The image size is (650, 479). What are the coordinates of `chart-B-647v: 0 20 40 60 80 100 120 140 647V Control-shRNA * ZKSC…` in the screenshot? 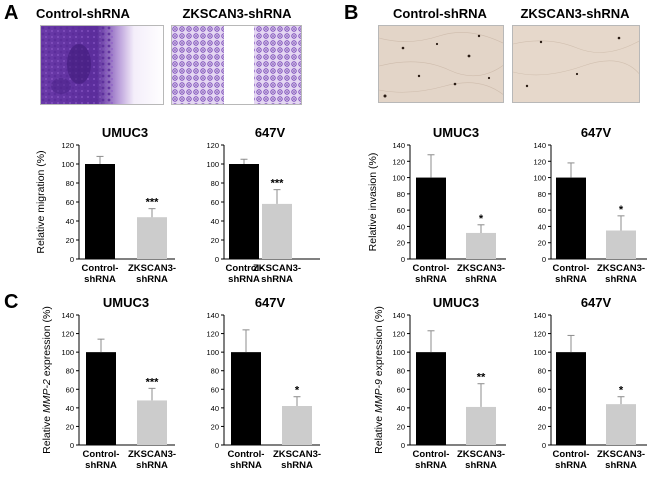 It's located at (590, 205).